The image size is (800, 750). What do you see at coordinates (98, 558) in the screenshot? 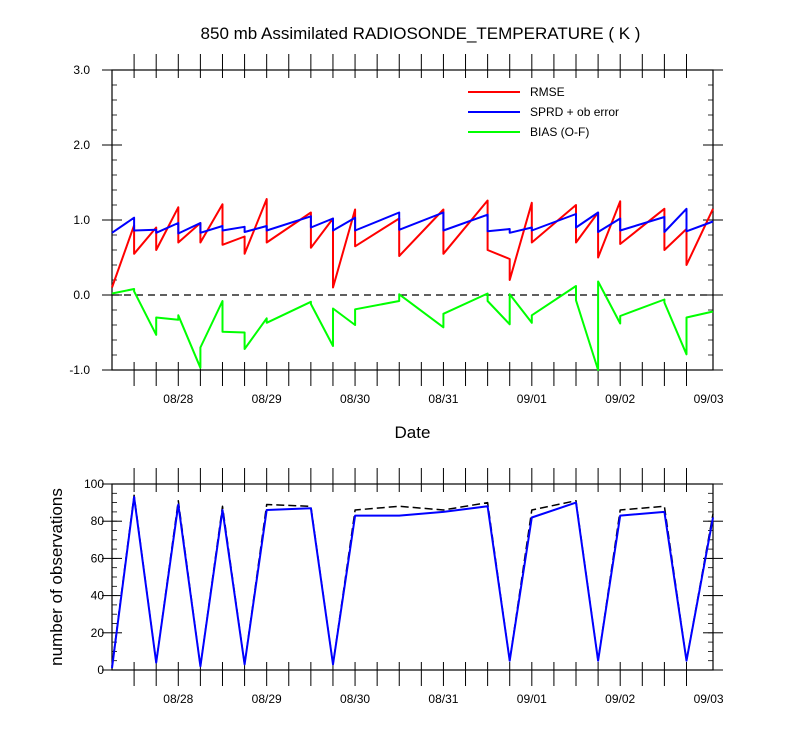
I see `y-tick-label: 60` at bounding box center [98, 558].